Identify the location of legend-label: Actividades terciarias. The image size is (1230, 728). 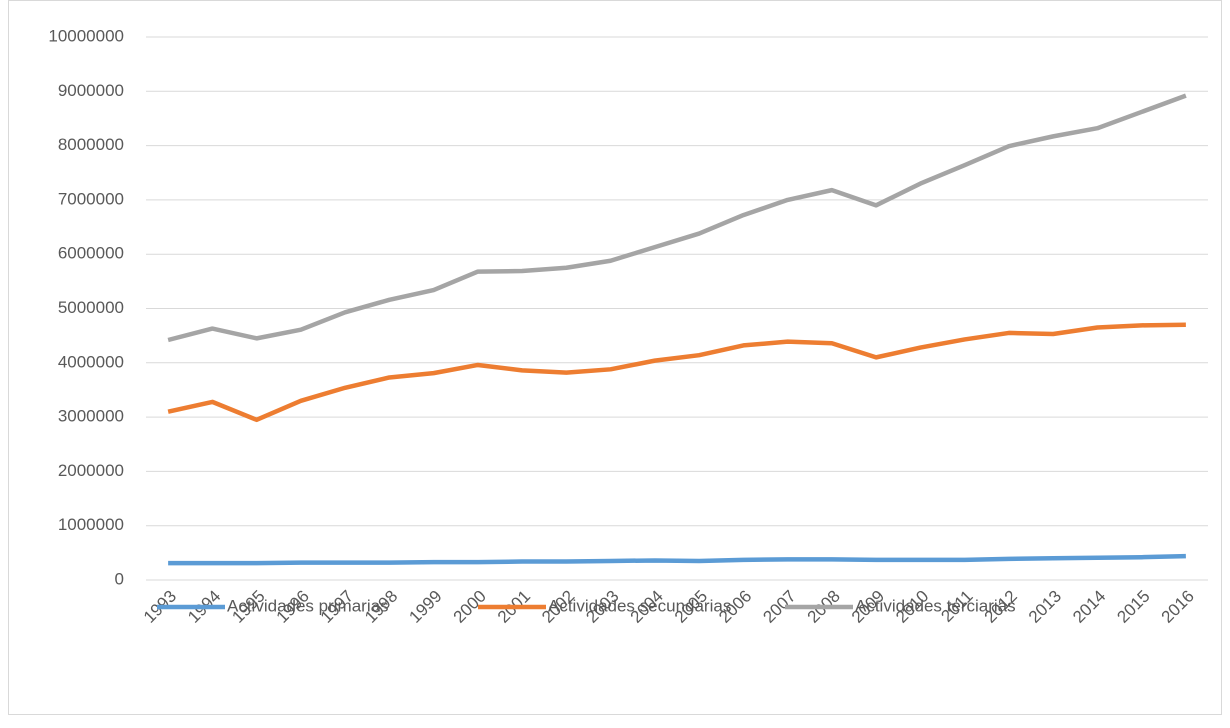
(935, 605).